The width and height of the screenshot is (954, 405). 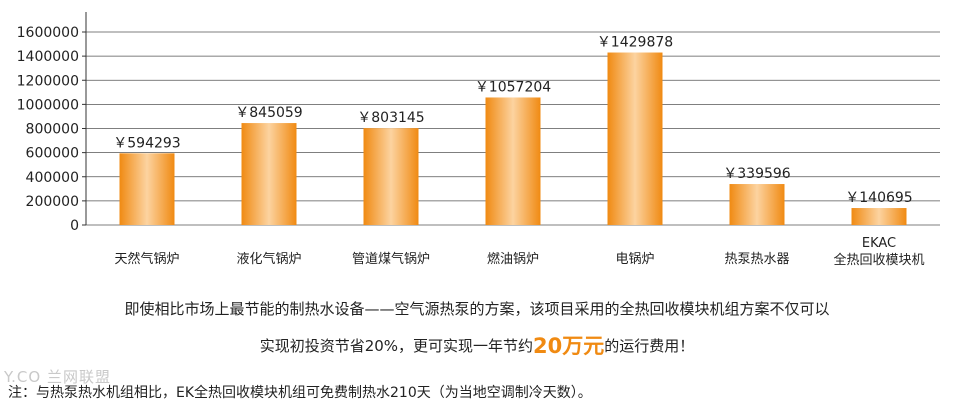 What do you see at coordinates (48, 105) in the screenshot?
I see `y-tick-label: 1000000` at bounding box center [48, 105].